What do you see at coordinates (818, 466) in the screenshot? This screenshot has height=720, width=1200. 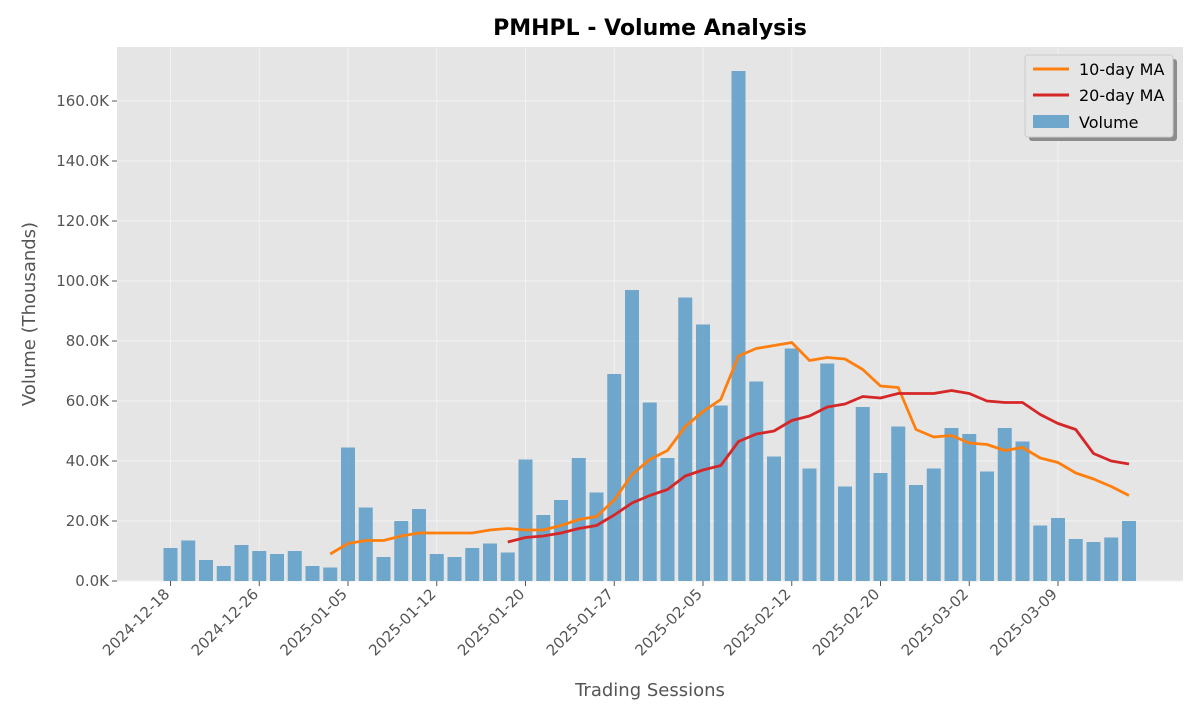 I see `ma20-line` at bounding box center [818, 466].